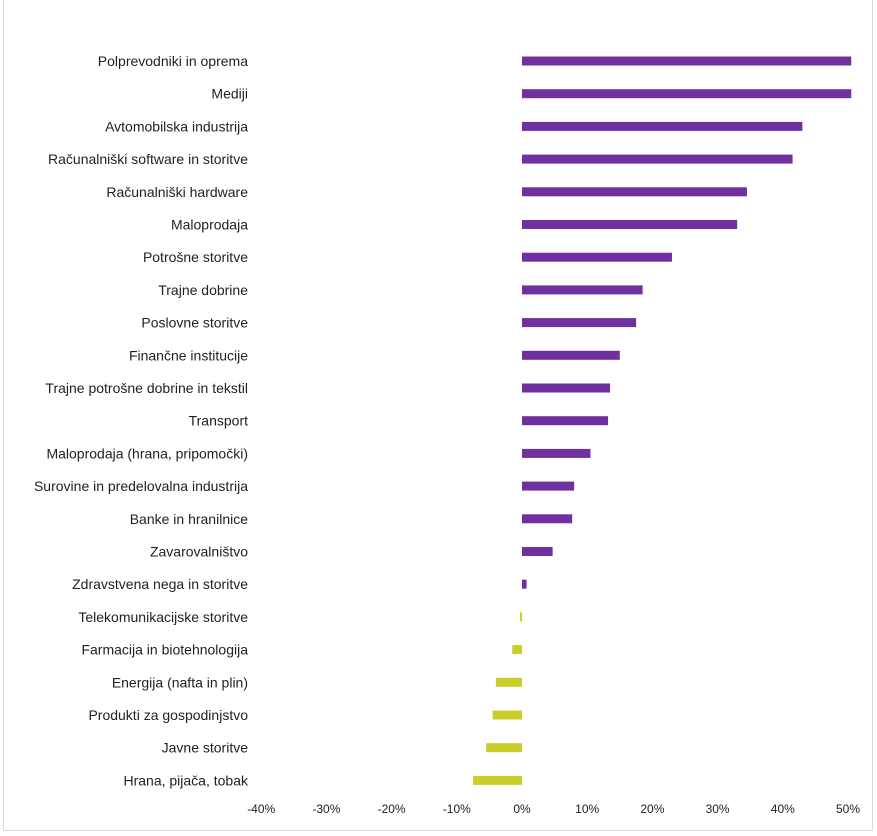  Describe the element at coordinates (163, 617) in the screenshot. I see `category-label: Telekomunikacijske storitve` at that location.